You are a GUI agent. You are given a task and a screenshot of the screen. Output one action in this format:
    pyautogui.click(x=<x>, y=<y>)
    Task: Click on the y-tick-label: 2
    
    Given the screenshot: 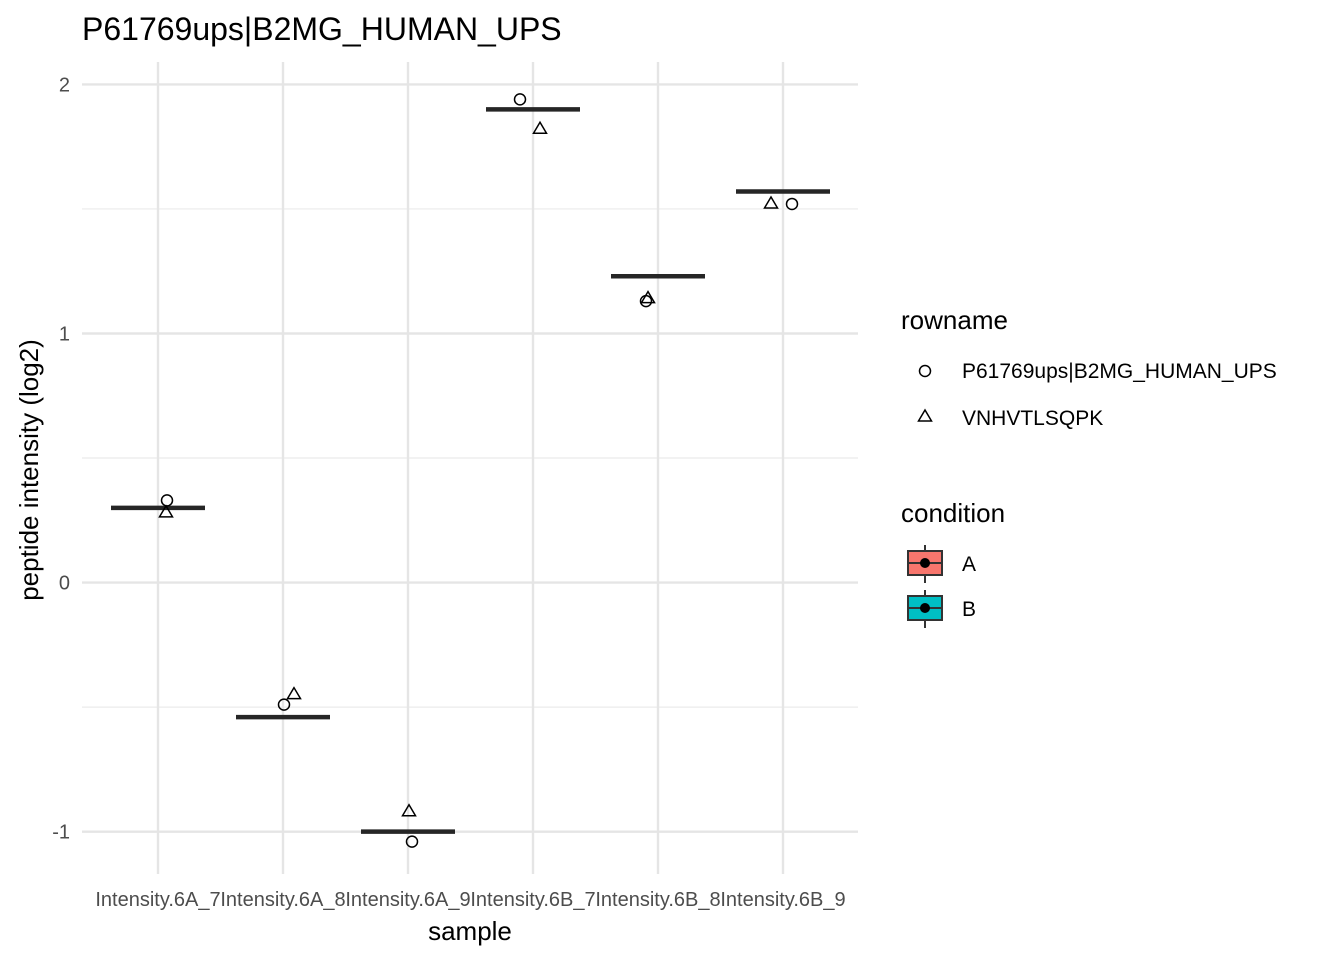 What is the action you would take?
    pyautogui.click(x=64, y=85)
    